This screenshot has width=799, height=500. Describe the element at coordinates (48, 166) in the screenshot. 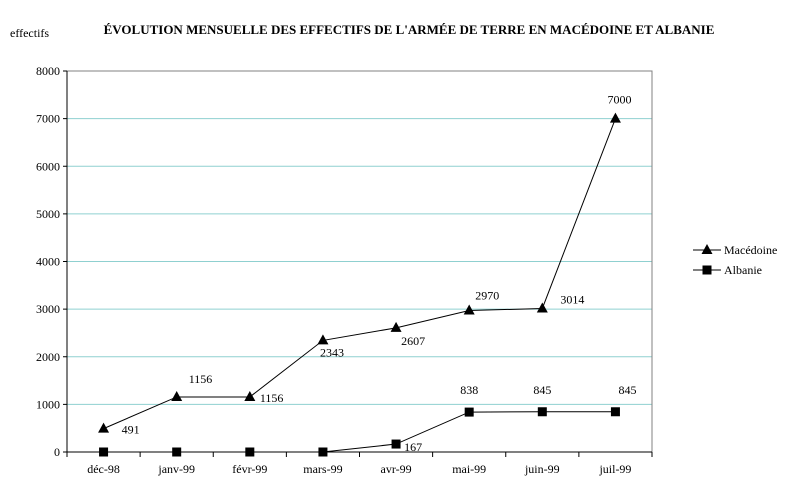

I see `y-tick-label: 6000` at that location.